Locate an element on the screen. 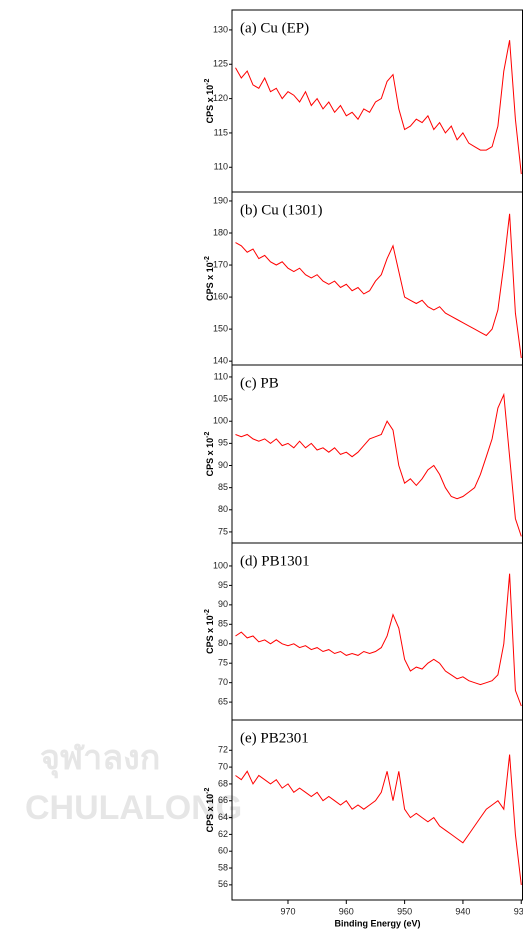  y-tick-label: 180 is located at coordinates (220, 232).